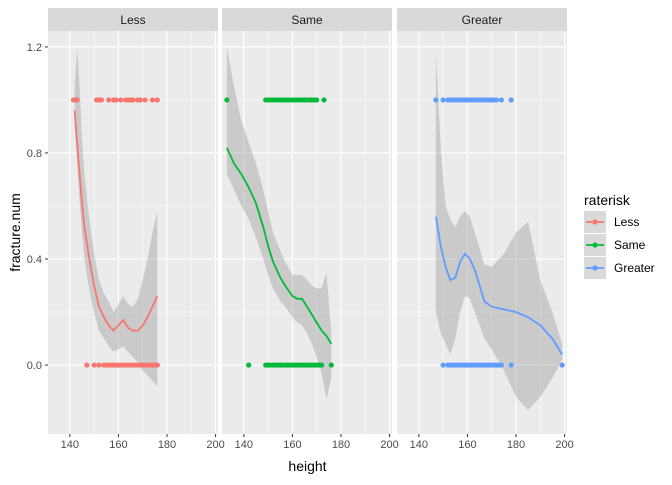  Describe the element at coordinates (499, 285) in the screenshot. I see `smooth-line-greater` at that location.